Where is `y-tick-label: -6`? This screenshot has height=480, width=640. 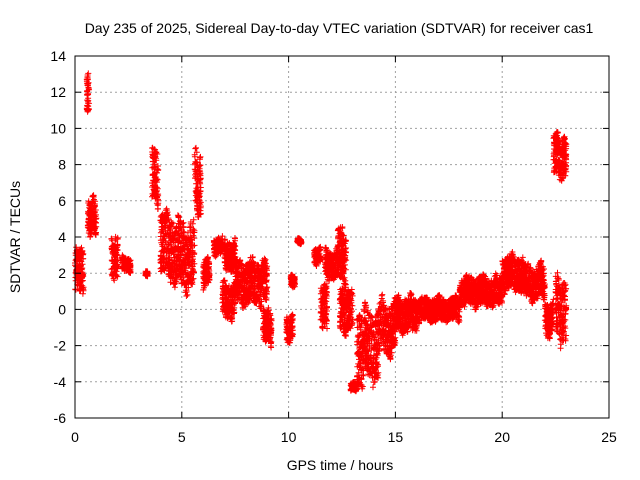 y-tick-label: -6 is located at coordinates (60, 418).